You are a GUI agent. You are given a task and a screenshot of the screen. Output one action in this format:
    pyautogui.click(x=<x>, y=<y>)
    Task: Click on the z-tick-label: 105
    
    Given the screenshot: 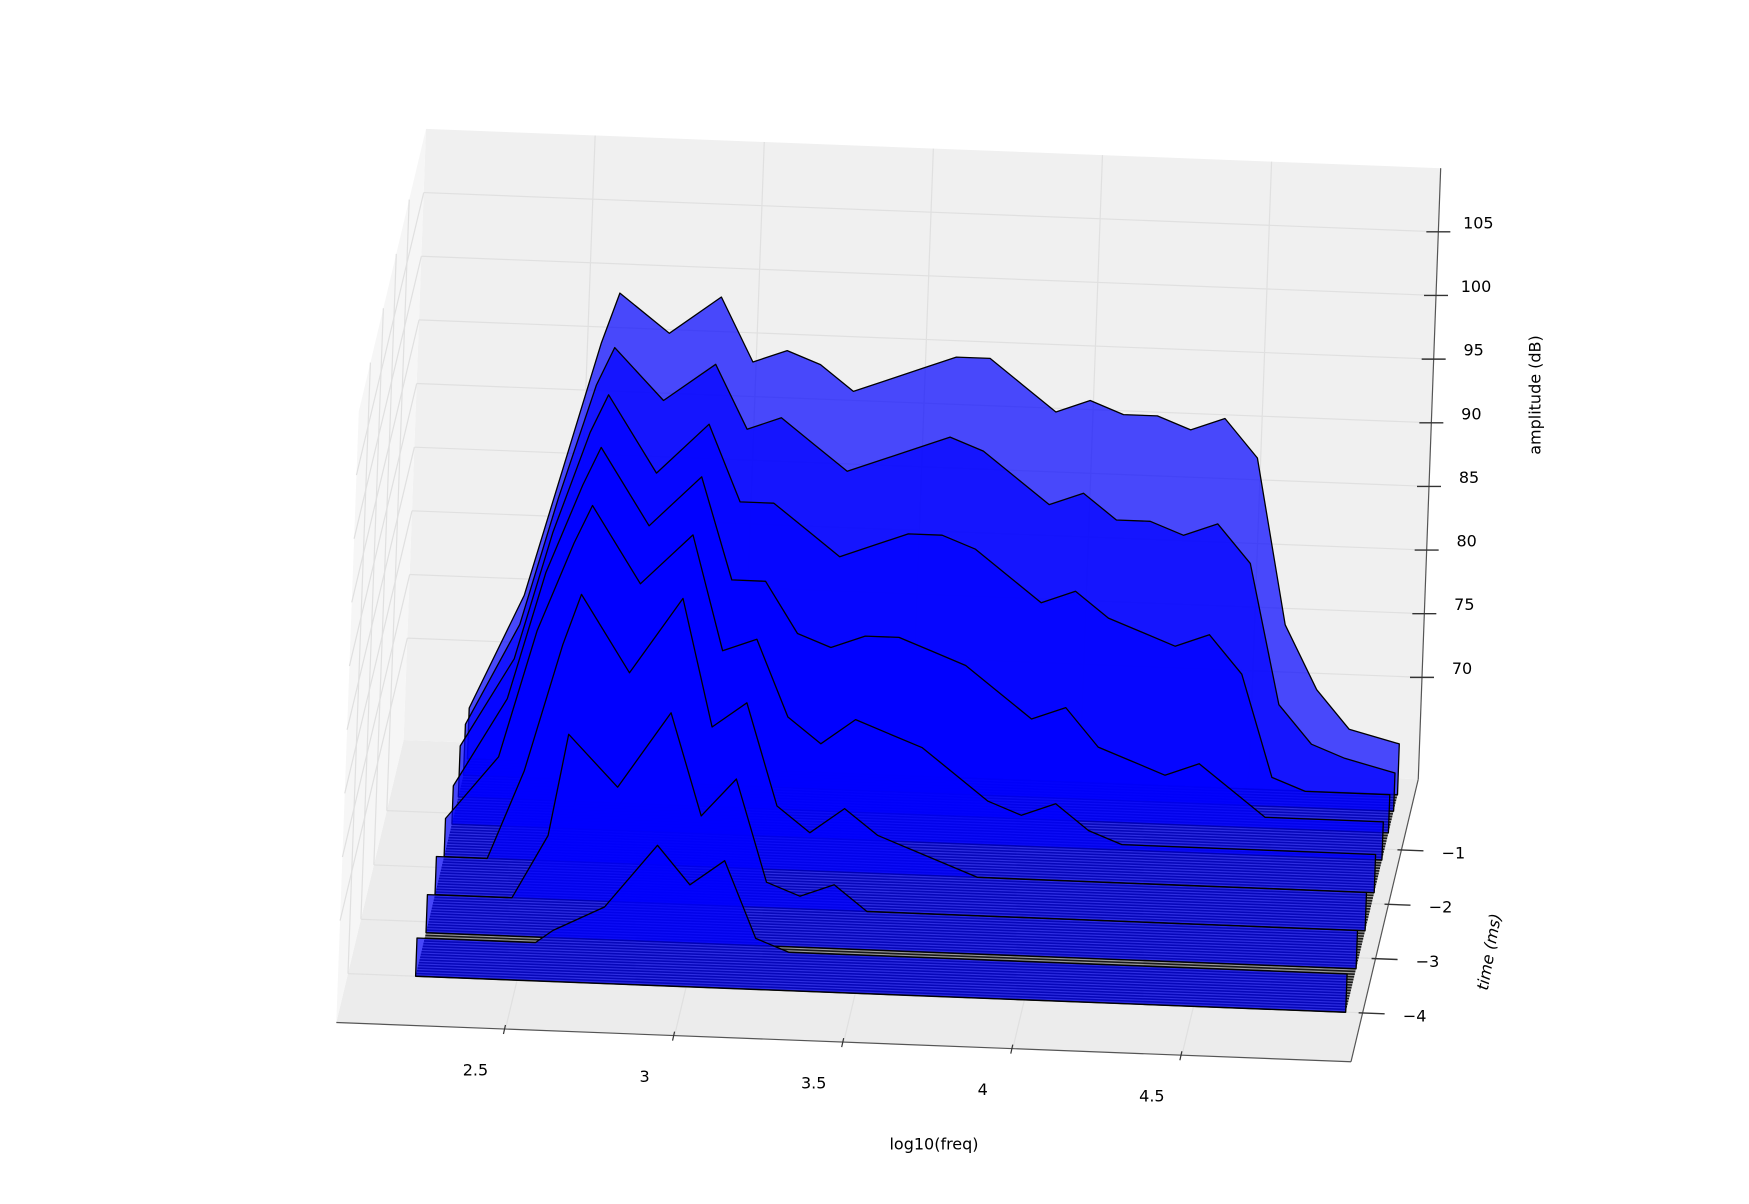 What is the action you would take?
    pyautogui.click(x=1478, y=222)
    